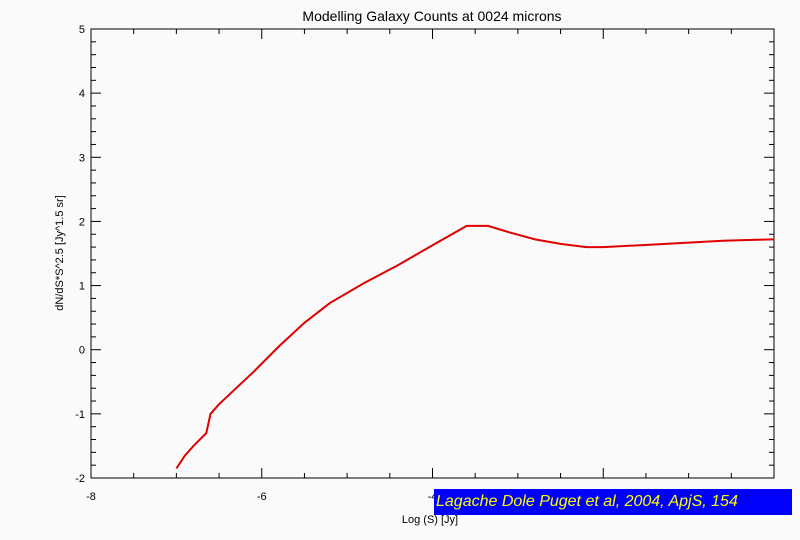 The image size is (800, 540). Describe the element at coordinates (431, 16) in the screenshot. I see `chart-title: Modelling Galaxy Counts at 0024 microns` at that location.